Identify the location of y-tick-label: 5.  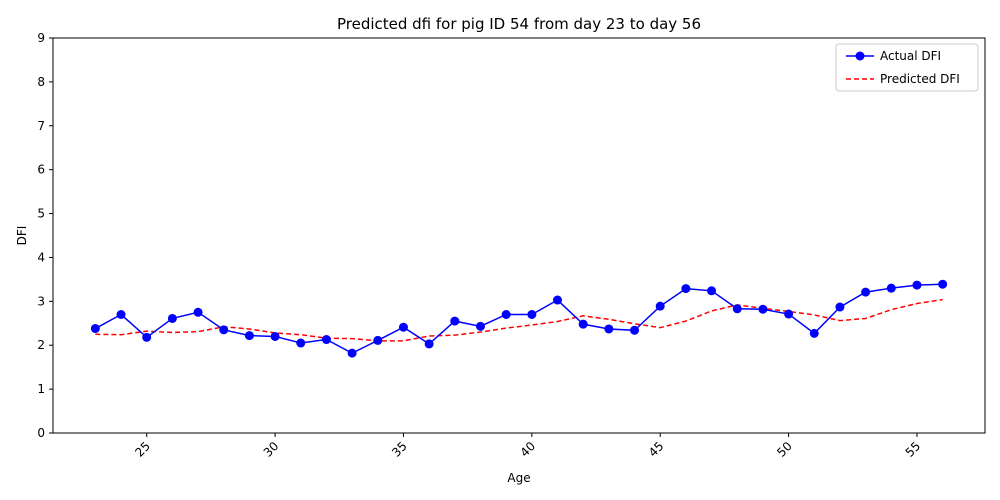
(41, 214).